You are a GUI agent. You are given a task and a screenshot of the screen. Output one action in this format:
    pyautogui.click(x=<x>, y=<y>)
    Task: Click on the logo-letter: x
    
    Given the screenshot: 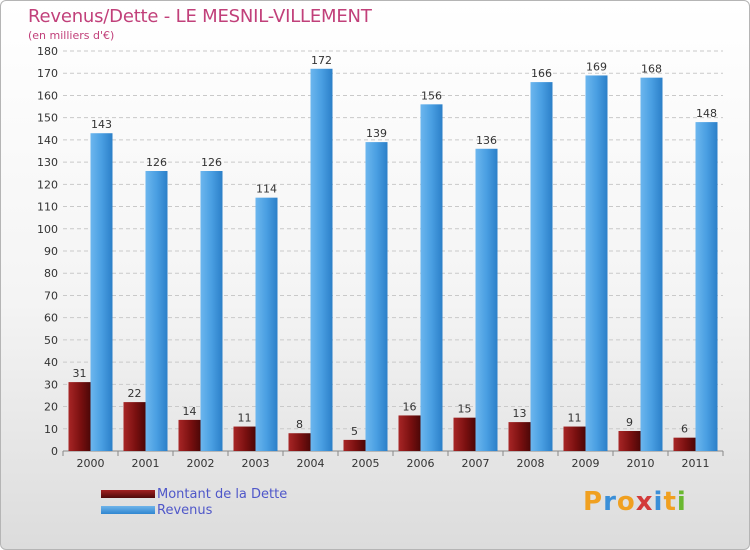 What is the action you would take?
    pyautogui.click(x=644, y=502)
    